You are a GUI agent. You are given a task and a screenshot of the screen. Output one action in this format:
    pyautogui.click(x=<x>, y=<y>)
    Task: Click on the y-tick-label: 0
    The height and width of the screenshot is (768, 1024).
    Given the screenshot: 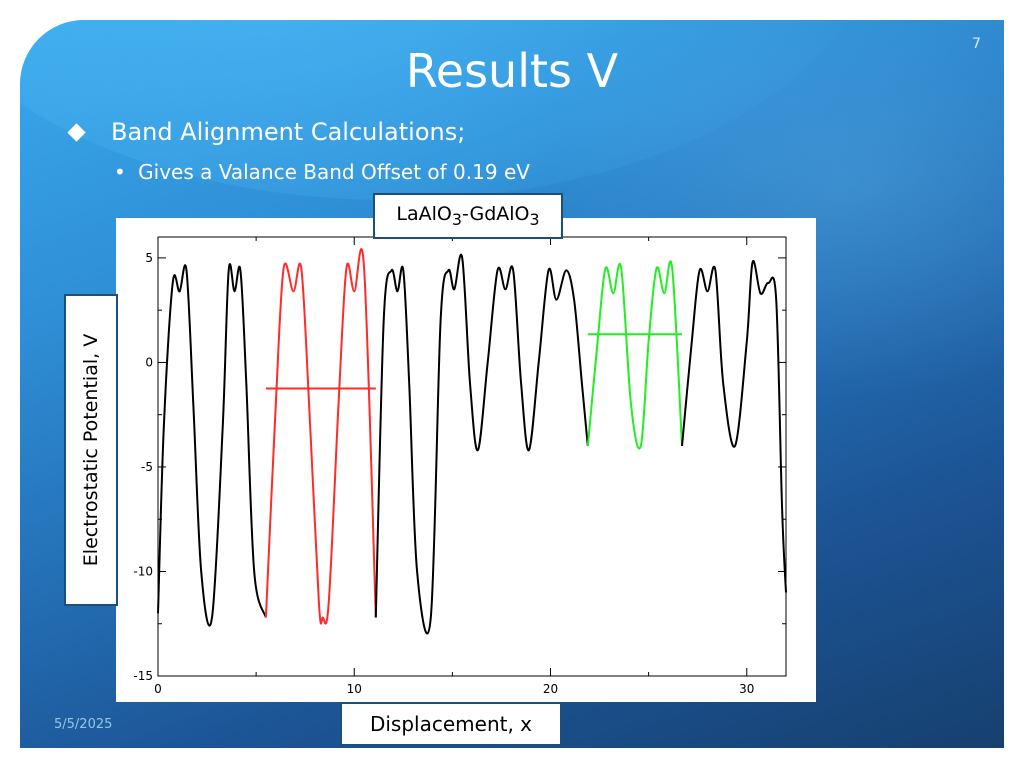 What is the action you would take?
    pyautogui.click(x=149, y=362)
    